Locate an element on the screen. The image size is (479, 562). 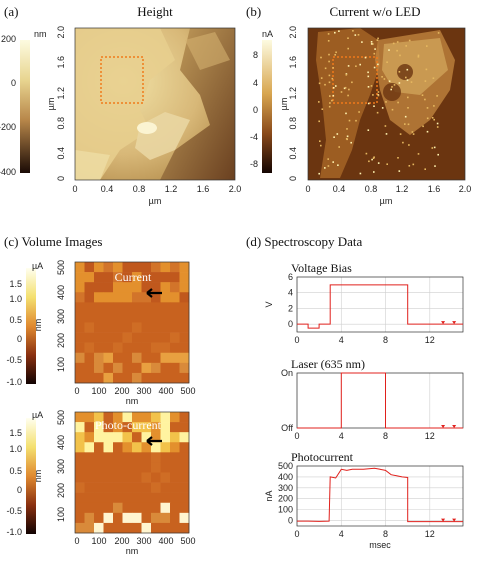
current-colorbar-unit: nA is located at coordinates (267, 34).